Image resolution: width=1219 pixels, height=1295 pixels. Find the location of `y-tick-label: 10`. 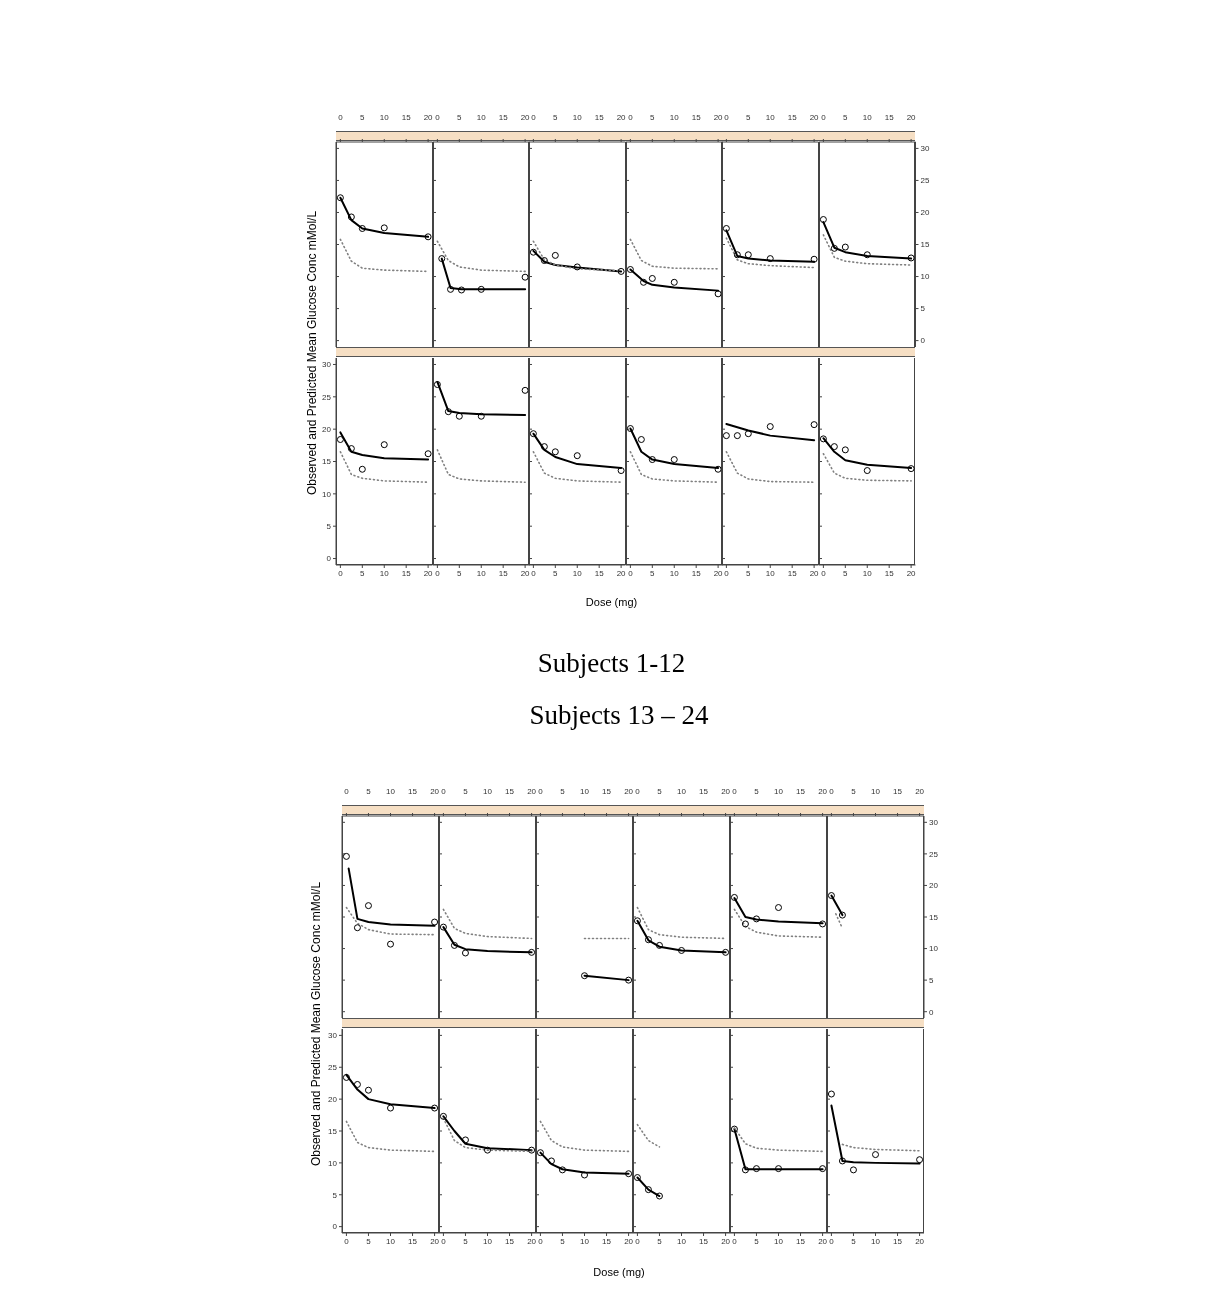

y-tick-label: 10 is located at coordinates (327, 494).